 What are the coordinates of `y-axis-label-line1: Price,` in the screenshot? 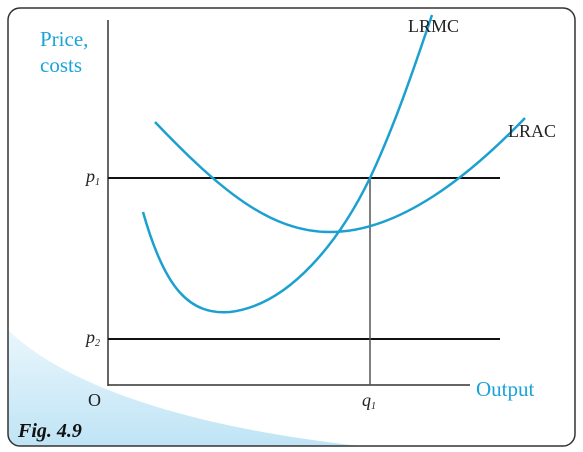 It's located at (64, 39).